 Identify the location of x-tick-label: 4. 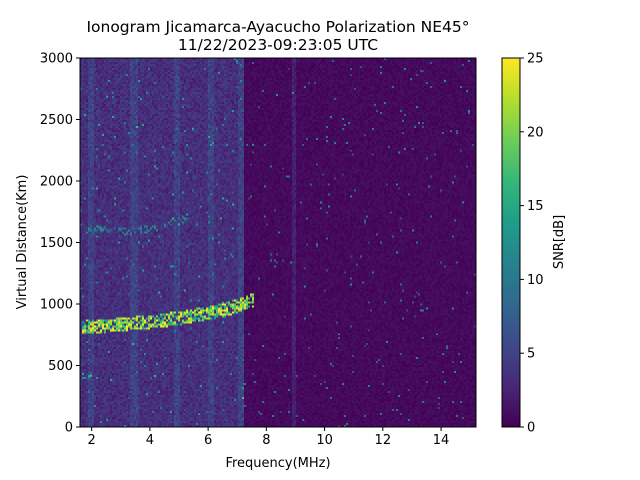
(150, 440).